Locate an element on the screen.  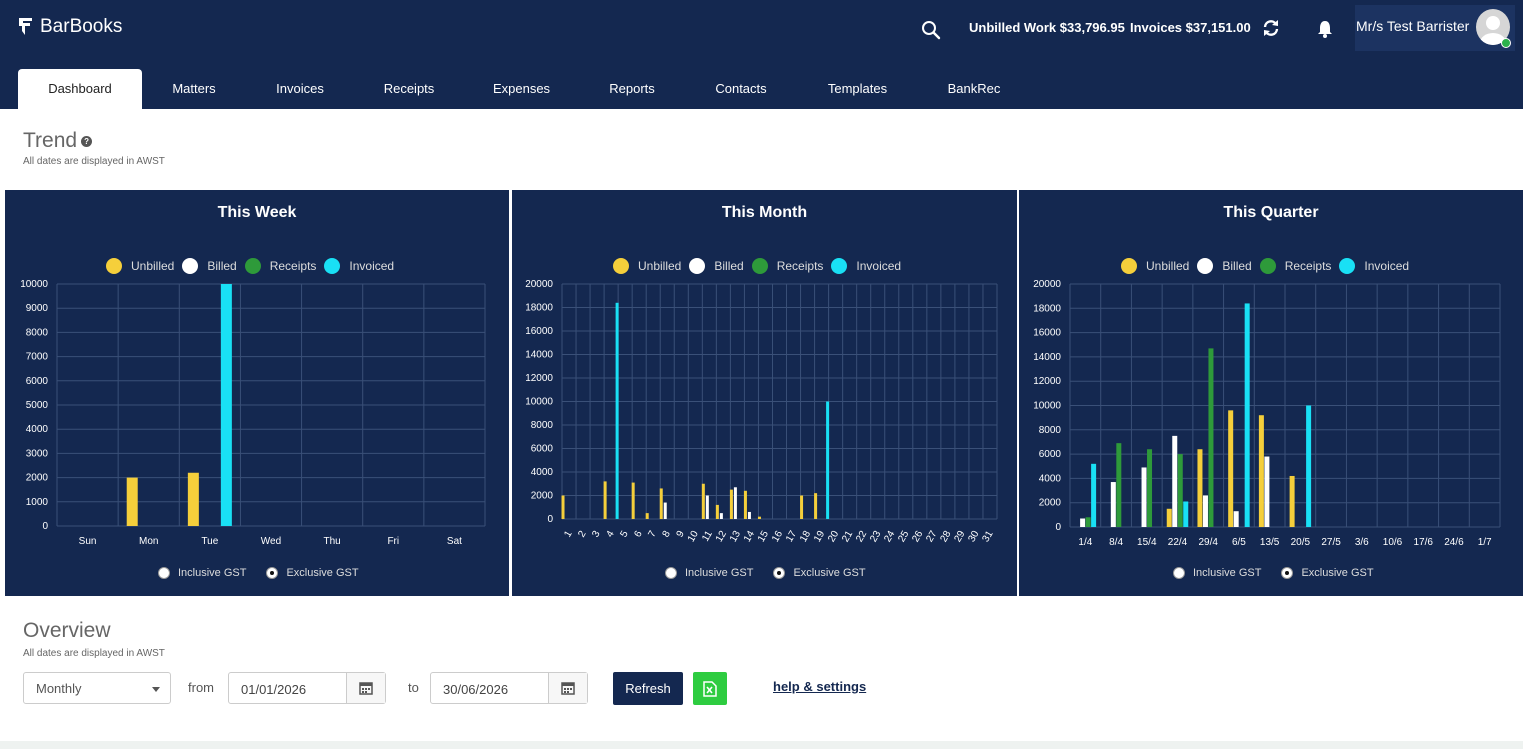
x-tick-label: 27/5 is located at coordinates (1331, 542).